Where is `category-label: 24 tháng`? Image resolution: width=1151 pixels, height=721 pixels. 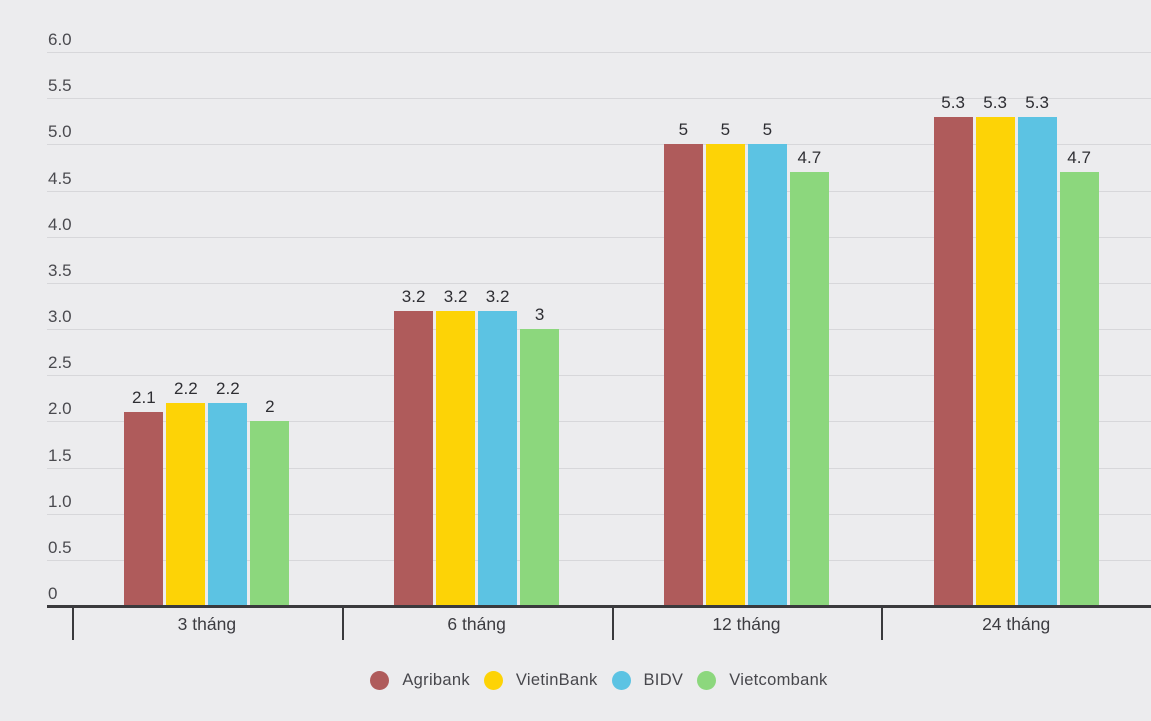 category-label: 24 tháng is located at coordinates (1016, 624).